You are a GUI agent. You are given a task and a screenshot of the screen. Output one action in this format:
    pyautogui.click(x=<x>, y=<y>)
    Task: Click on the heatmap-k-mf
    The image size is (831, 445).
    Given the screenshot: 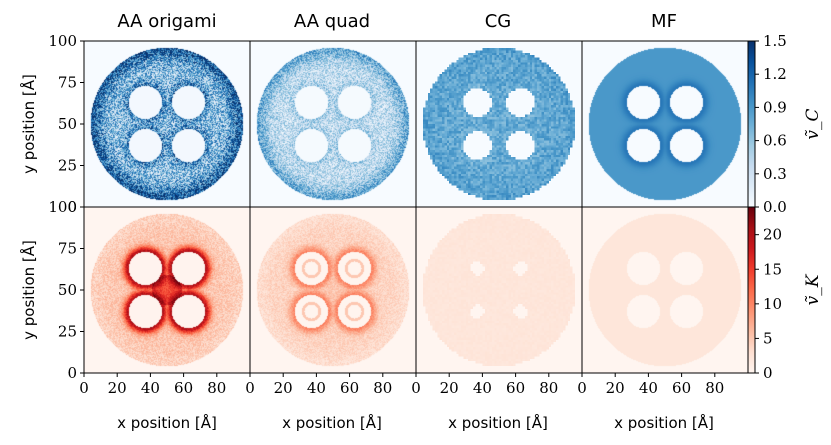 What is the action you would take?
    pyautogui.click(x=665, y=290)
    